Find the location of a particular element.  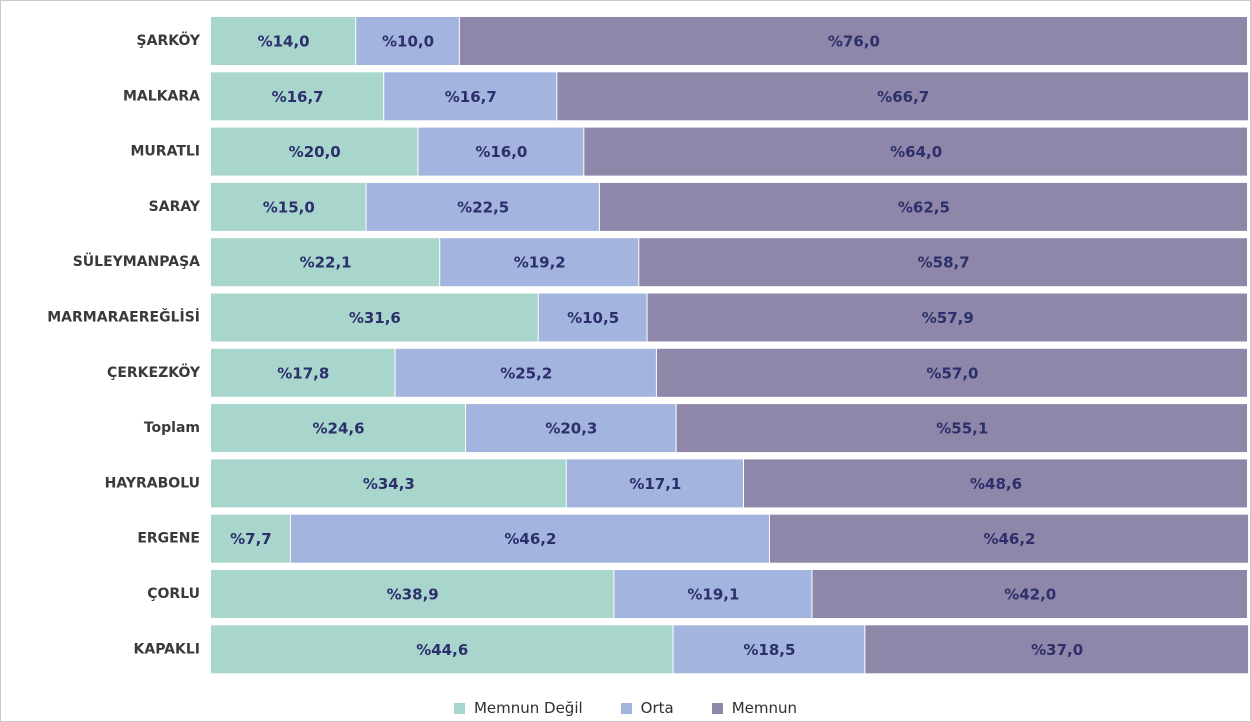

bar-memnun-degil-kapakli is located at coordinates (442, 649).